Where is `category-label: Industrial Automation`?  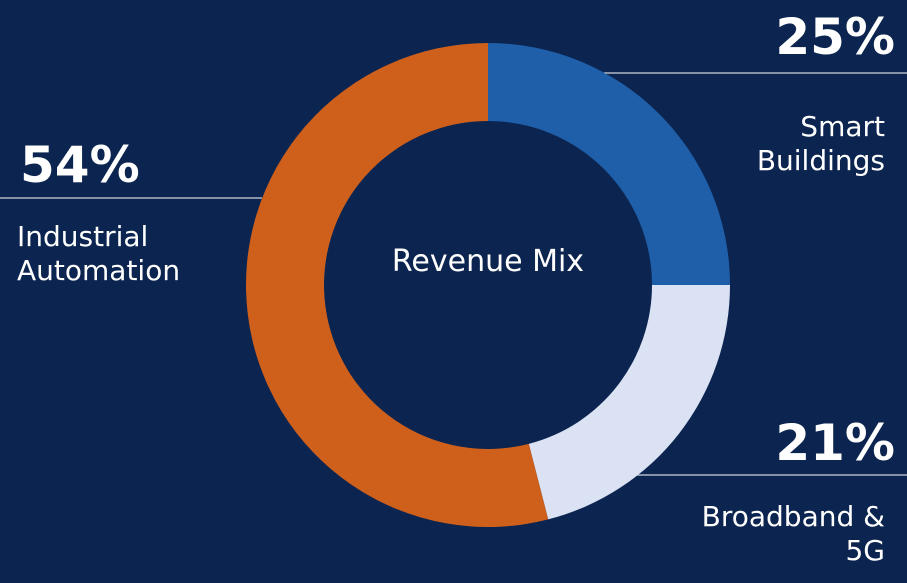
category-label: Industrial Automation is located at coordinates (99, 253).